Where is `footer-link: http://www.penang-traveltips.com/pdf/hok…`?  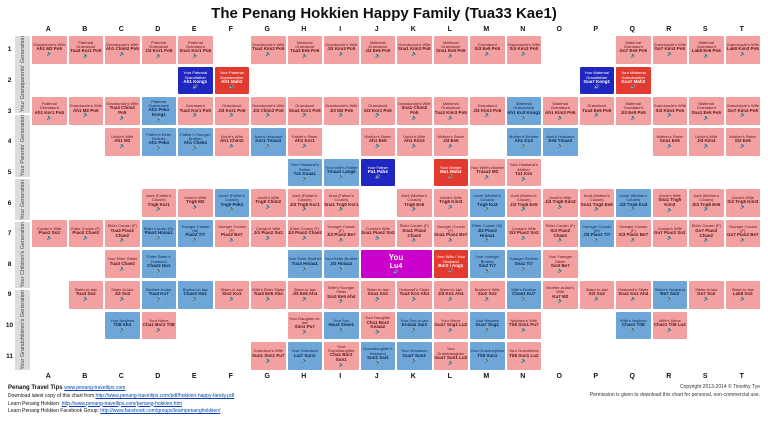
footer-link: http://www.penang-traveltips.com/pdf/hok… is located at coordinates (165, 396).